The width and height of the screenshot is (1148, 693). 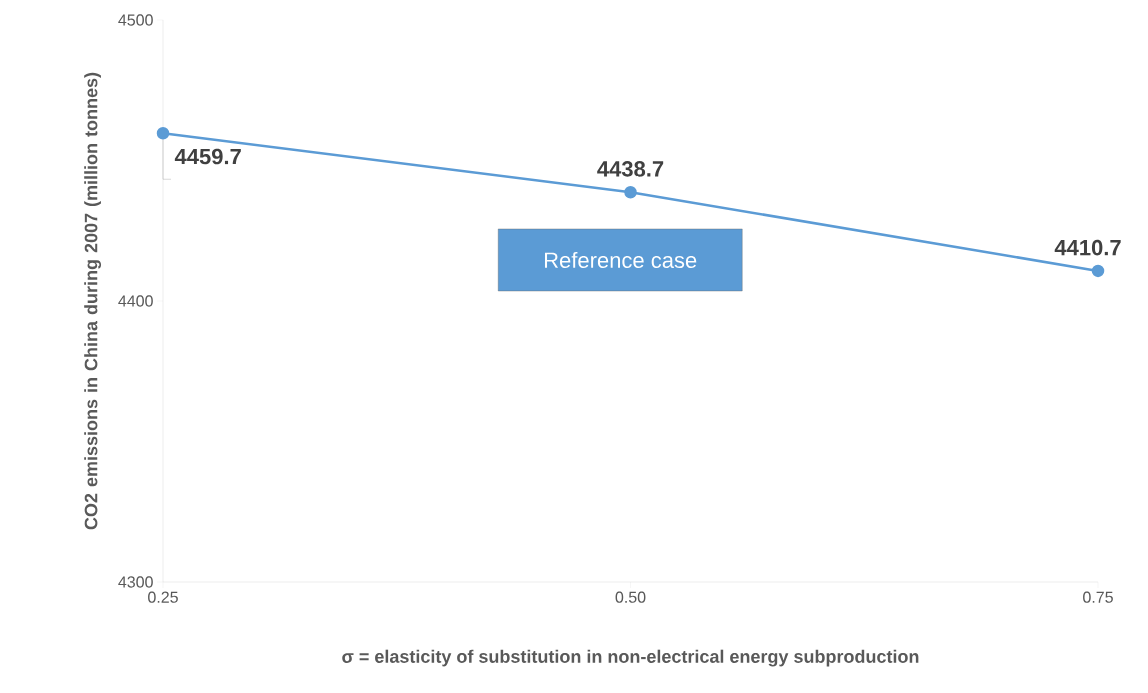 I want to click on y-tick-label: 4300, so click(x=135, y=582).